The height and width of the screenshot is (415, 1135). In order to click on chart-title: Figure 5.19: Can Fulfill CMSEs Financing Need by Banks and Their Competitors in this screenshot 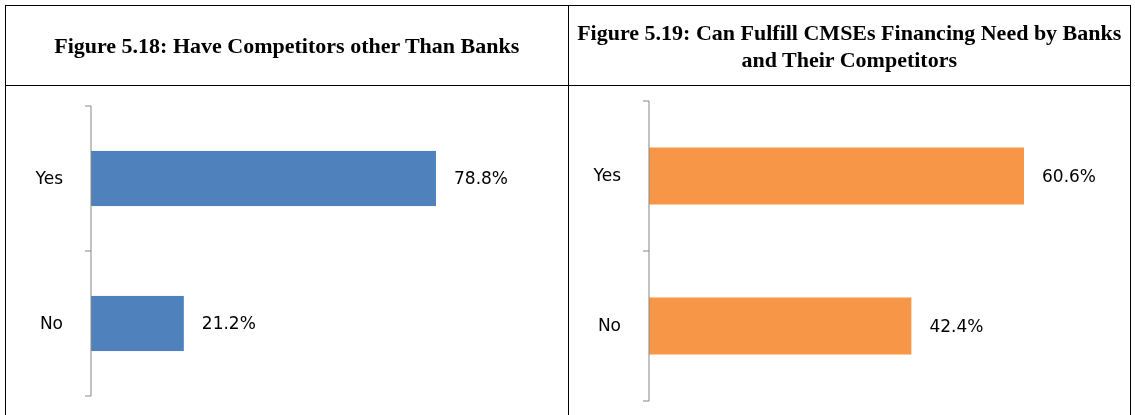, I will do `click(849, 46)`.